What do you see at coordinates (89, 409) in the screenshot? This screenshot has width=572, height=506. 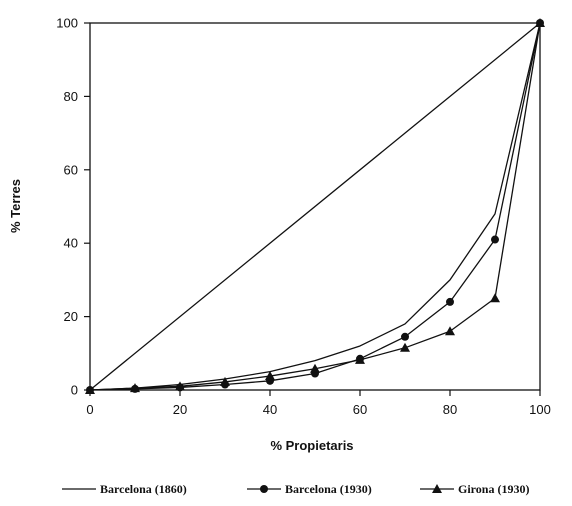 I see `x-tick-label: 0` at bounding box center [89, 409].